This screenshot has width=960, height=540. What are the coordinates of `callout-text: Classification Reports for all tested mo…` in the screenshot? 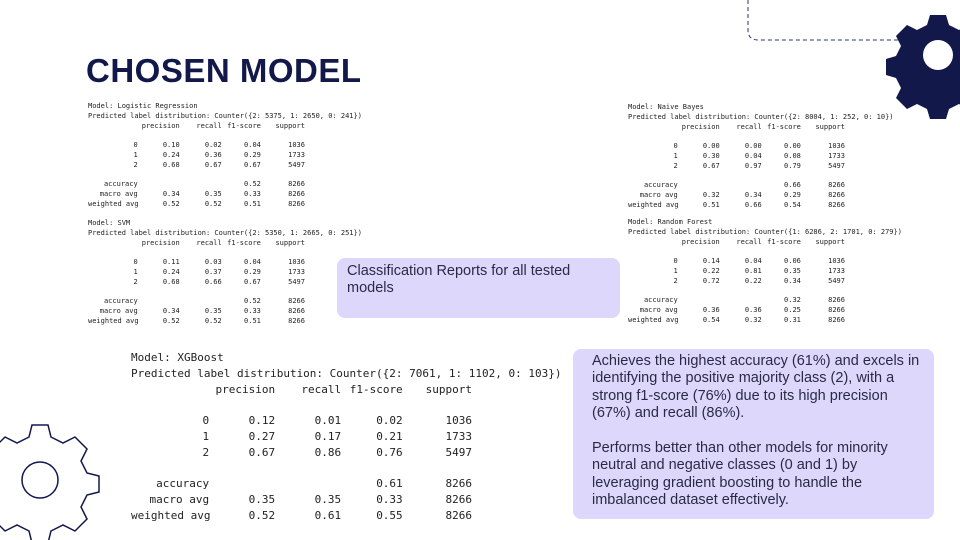 It's located at (459, 280).